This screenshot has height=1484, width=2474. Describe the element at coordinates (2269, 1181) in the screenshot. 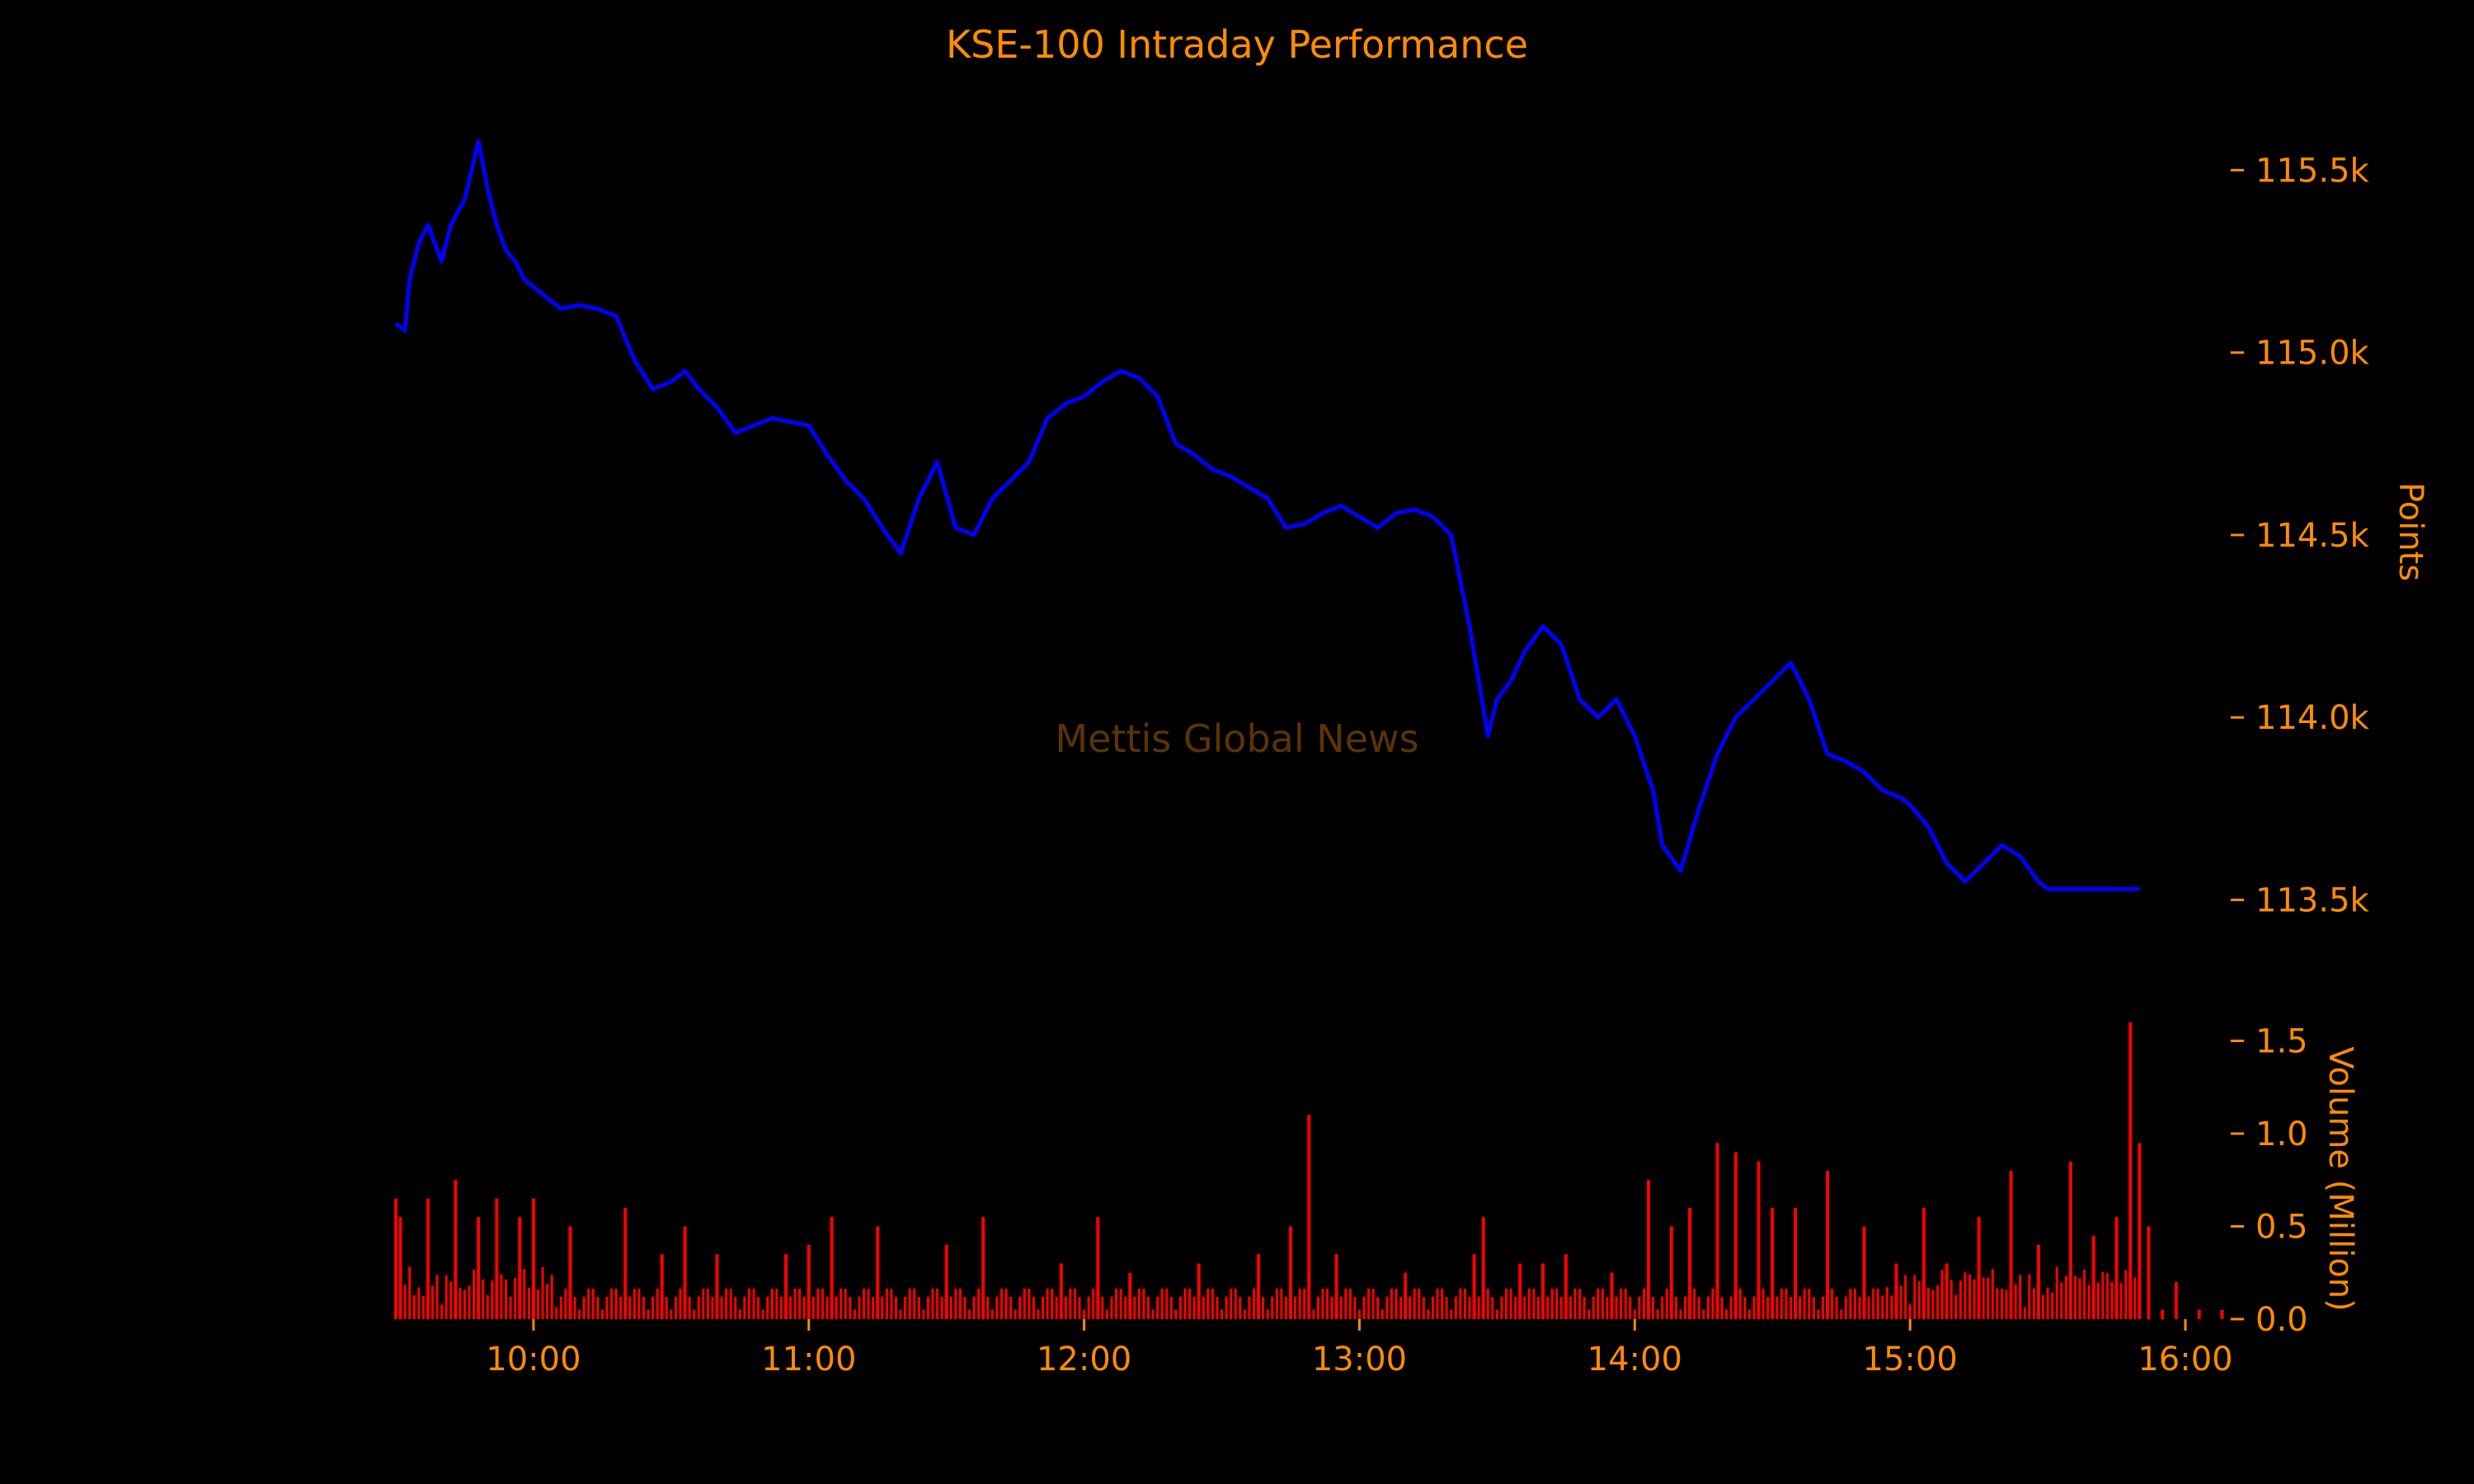

I see `volume-y-axis: 0.0 0.5 1.0 1.5` at that location.